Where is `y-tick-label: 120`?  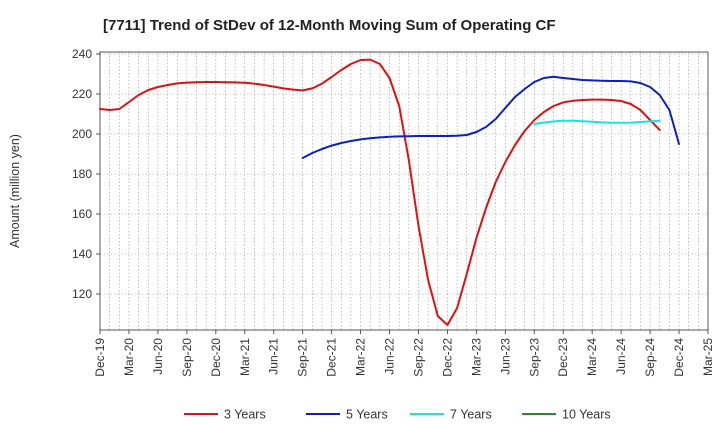
y-tick-label: 120 is located at coordinates (82, 294).